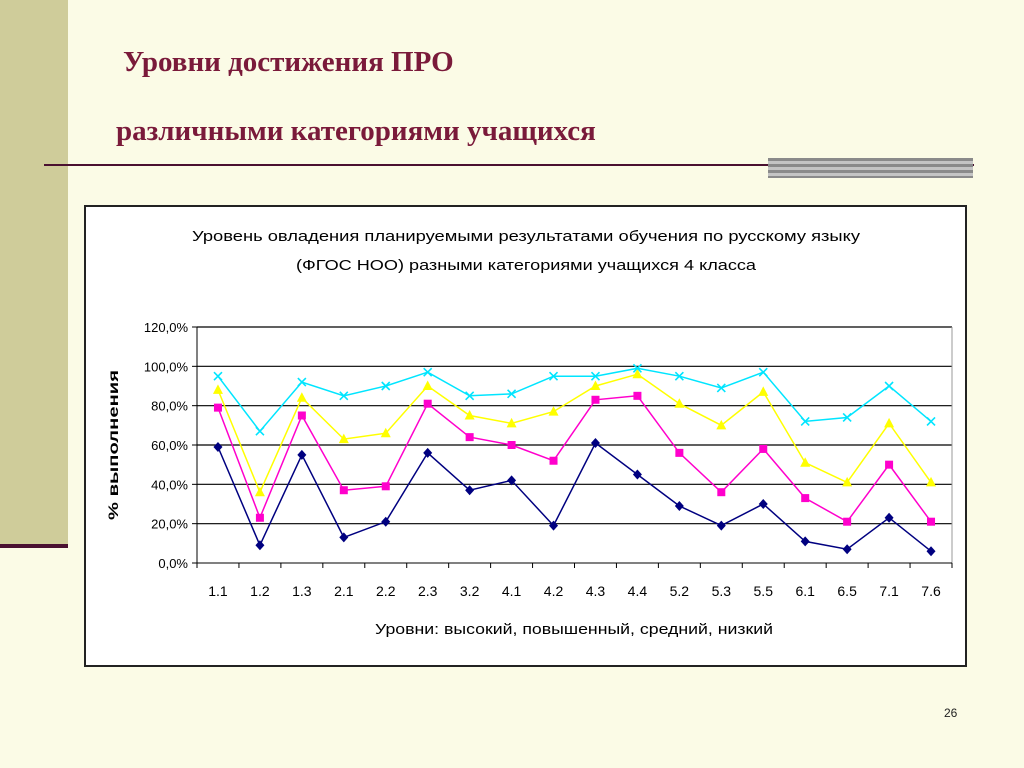 The height and width of the screenshot is (768, 1024). I want to click on x-tick-label: 7.1, so click(889, 591).